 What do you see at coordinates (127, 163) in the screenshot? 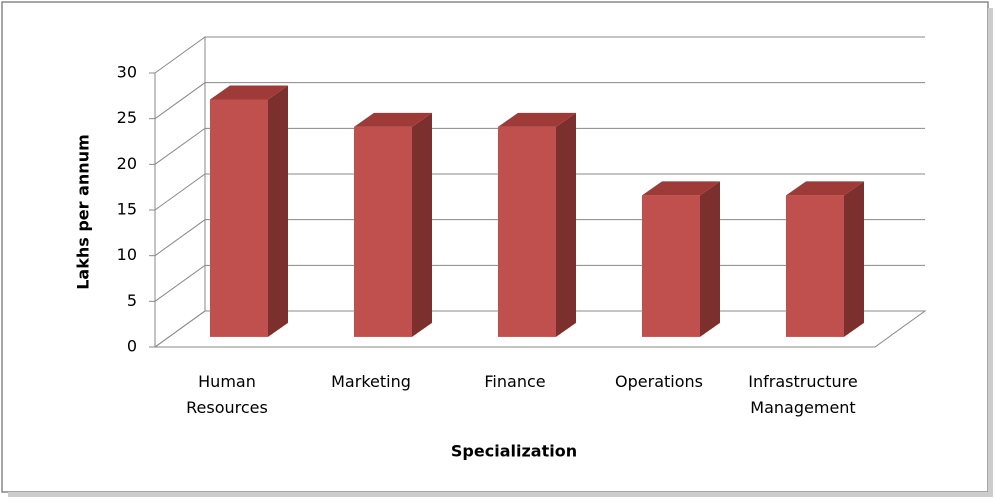
I see `y-tick-label: 20` at bounding box center [127, 163].